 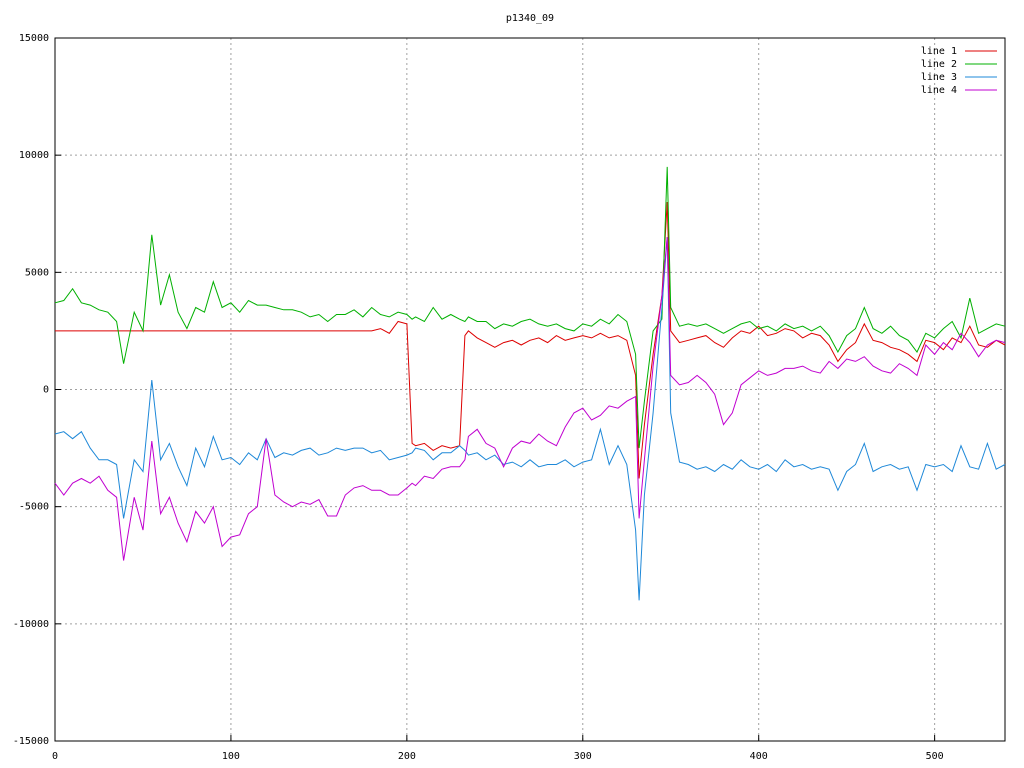 I want to click on legend-label: line 2, so click(x=939, y=64).